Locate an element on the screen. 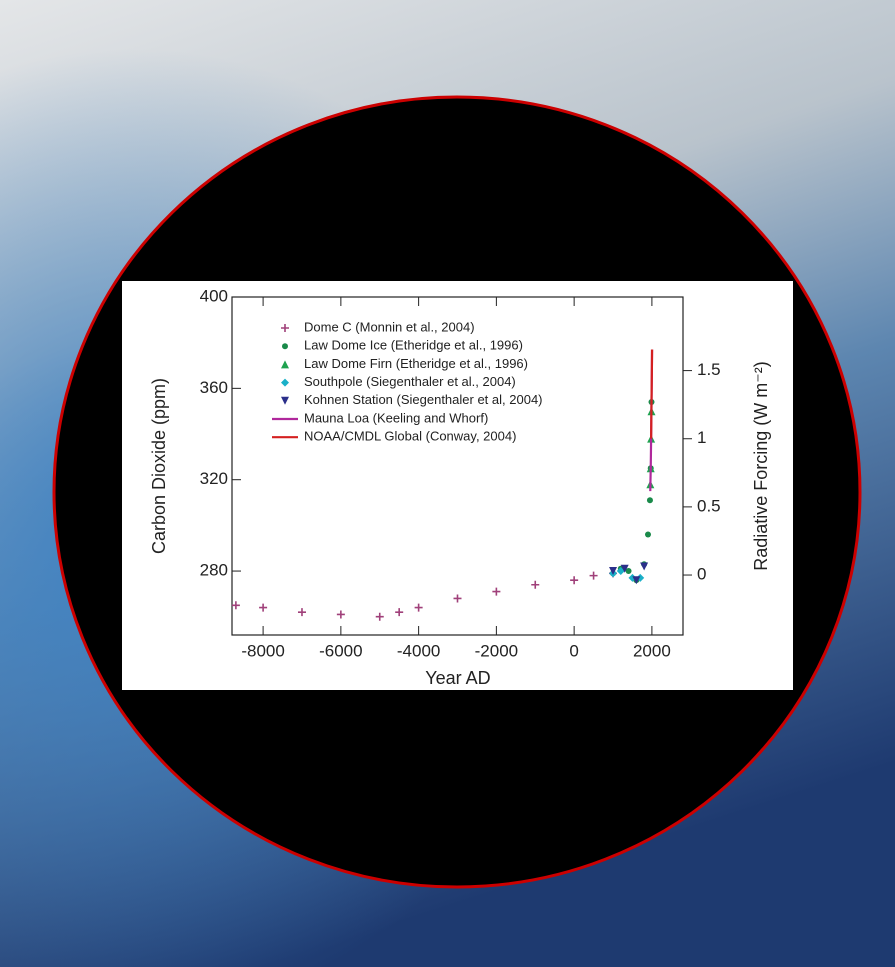  legend-label: Mauna Loa (Keeling and Whorf) is located at coordinates (396, 417).